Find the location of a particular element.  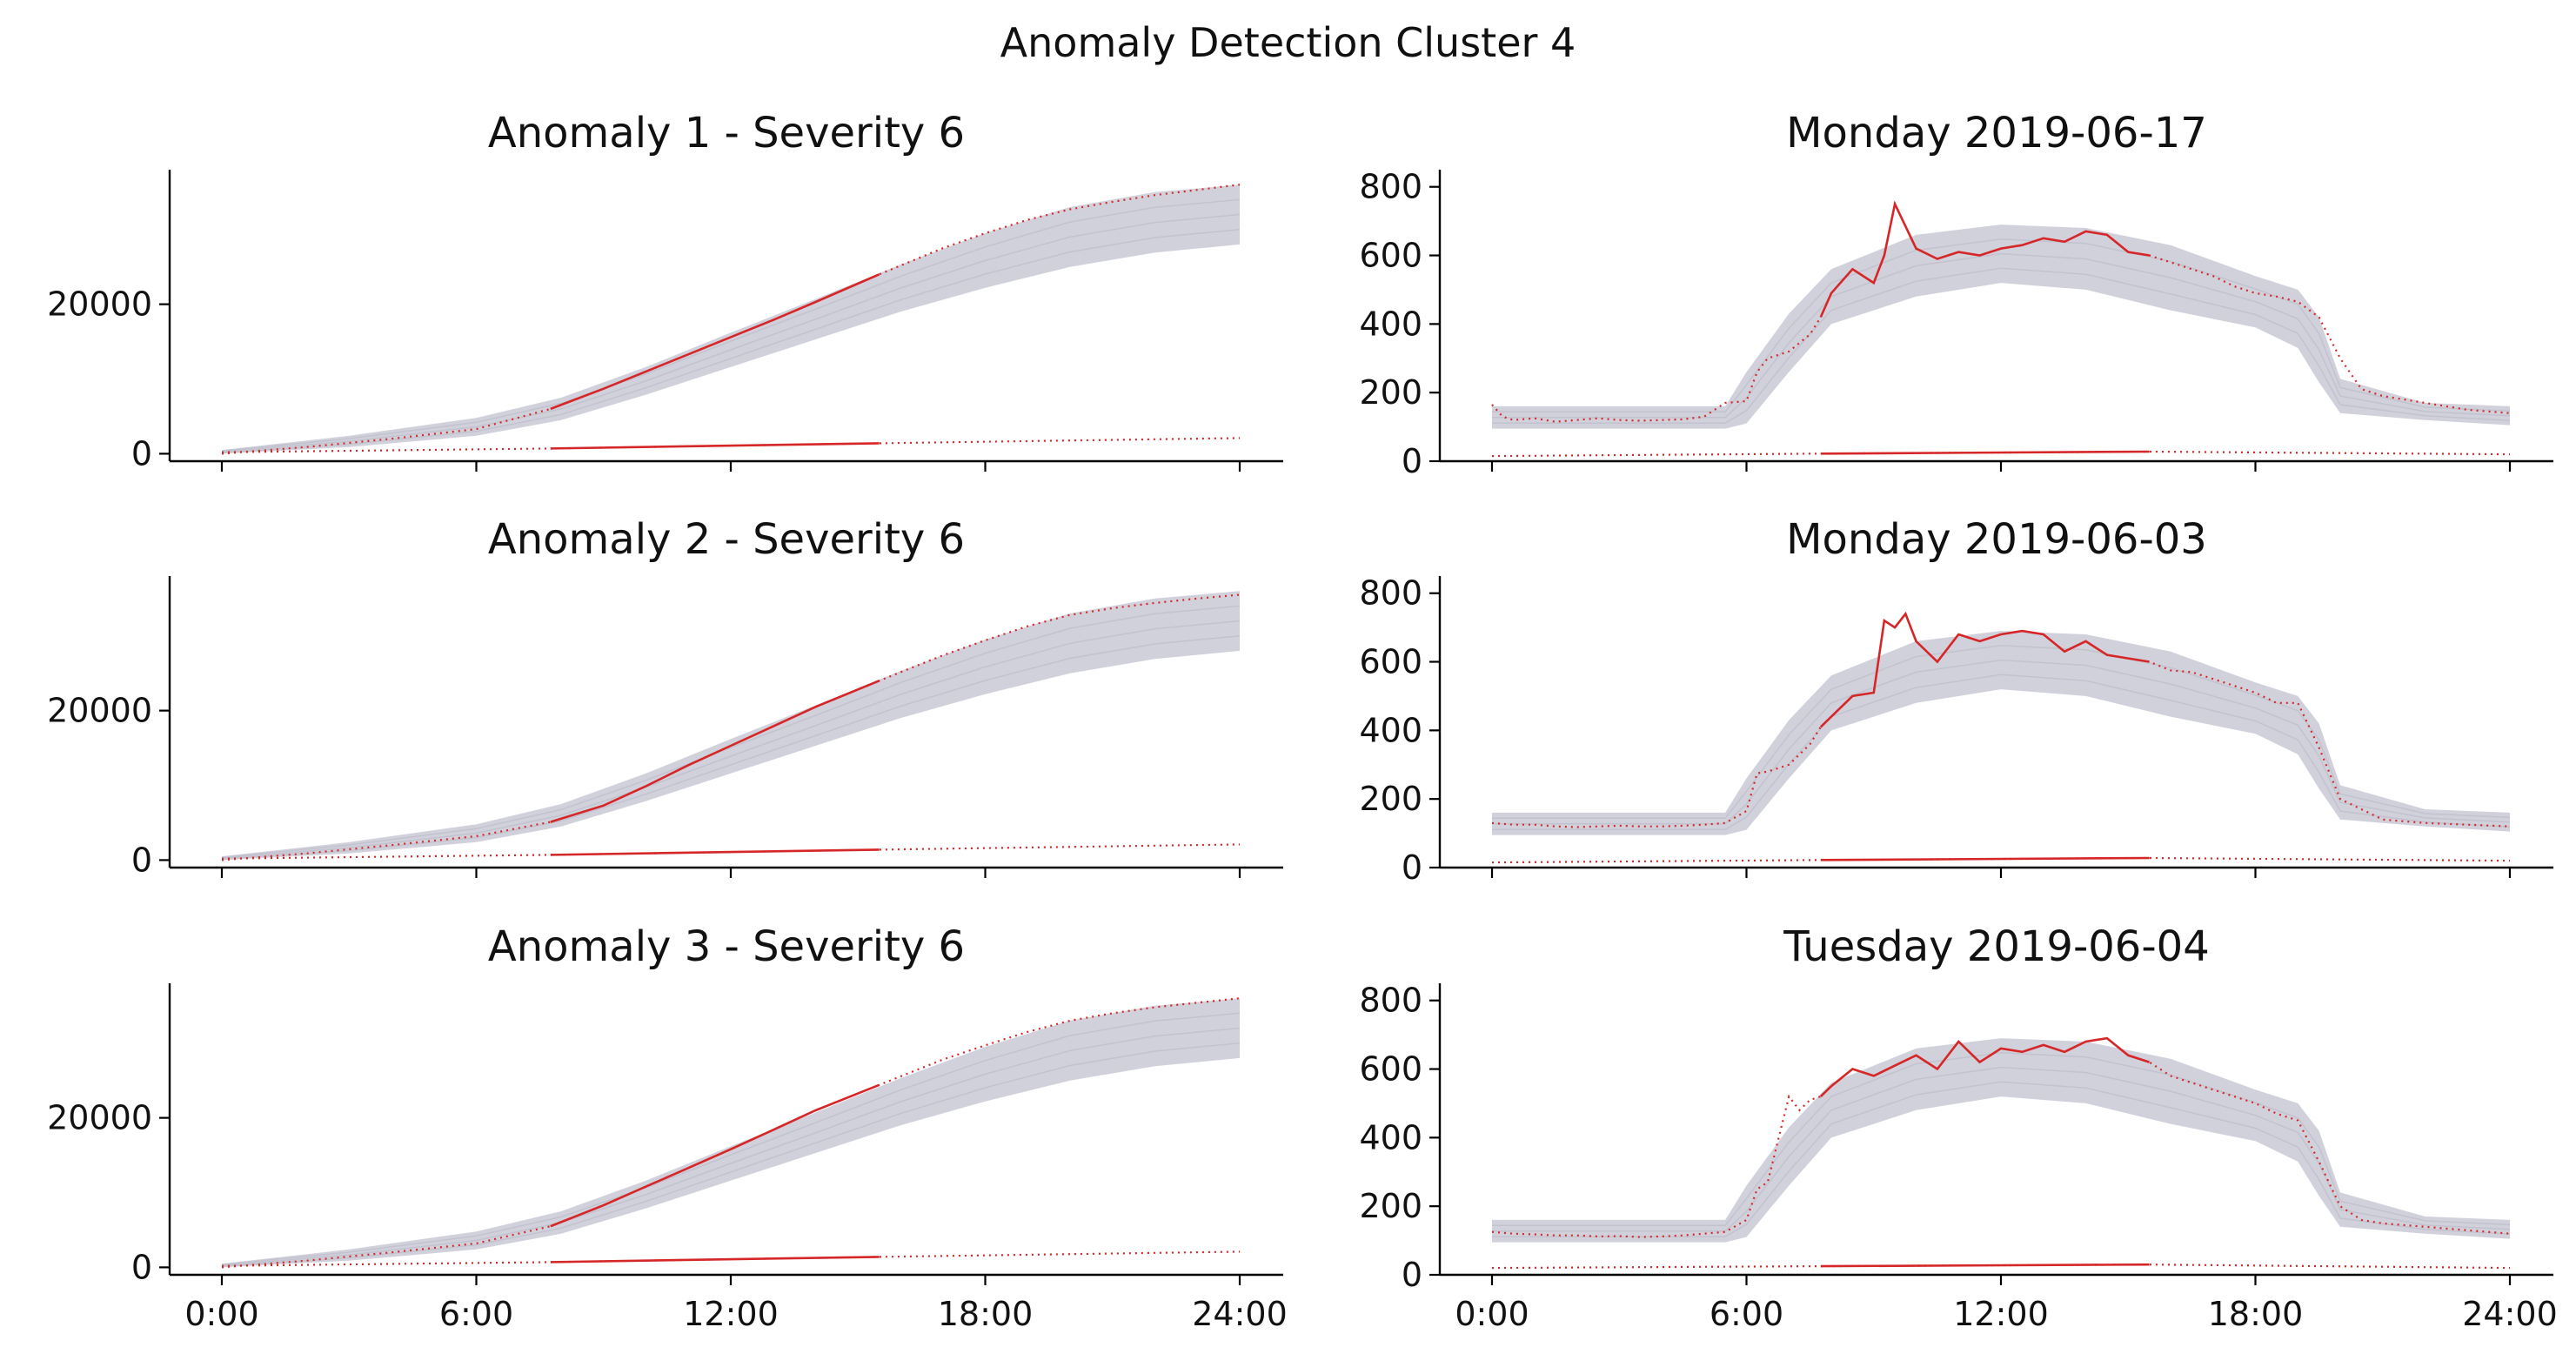

subplot-2: Monday 2019-06-17 0 200 400 600 800 is located at coordinates (1956, 294).